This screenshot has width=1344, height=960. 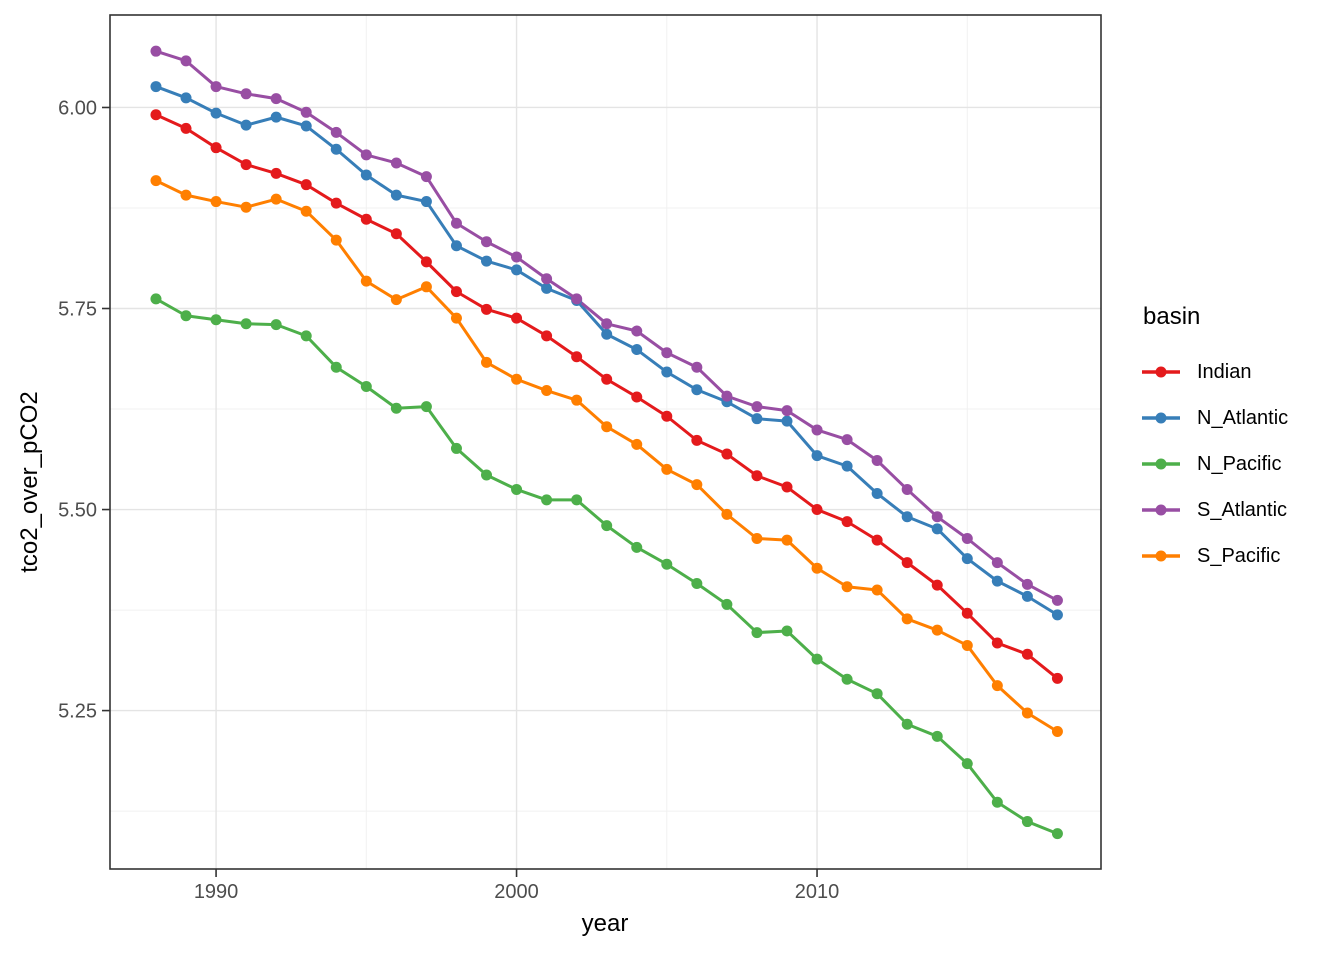 What do you see at coordinates (306, 112) in the screenshot?
I see `data-point-S_Atlantic-1993` at bounding box center [306, 112].